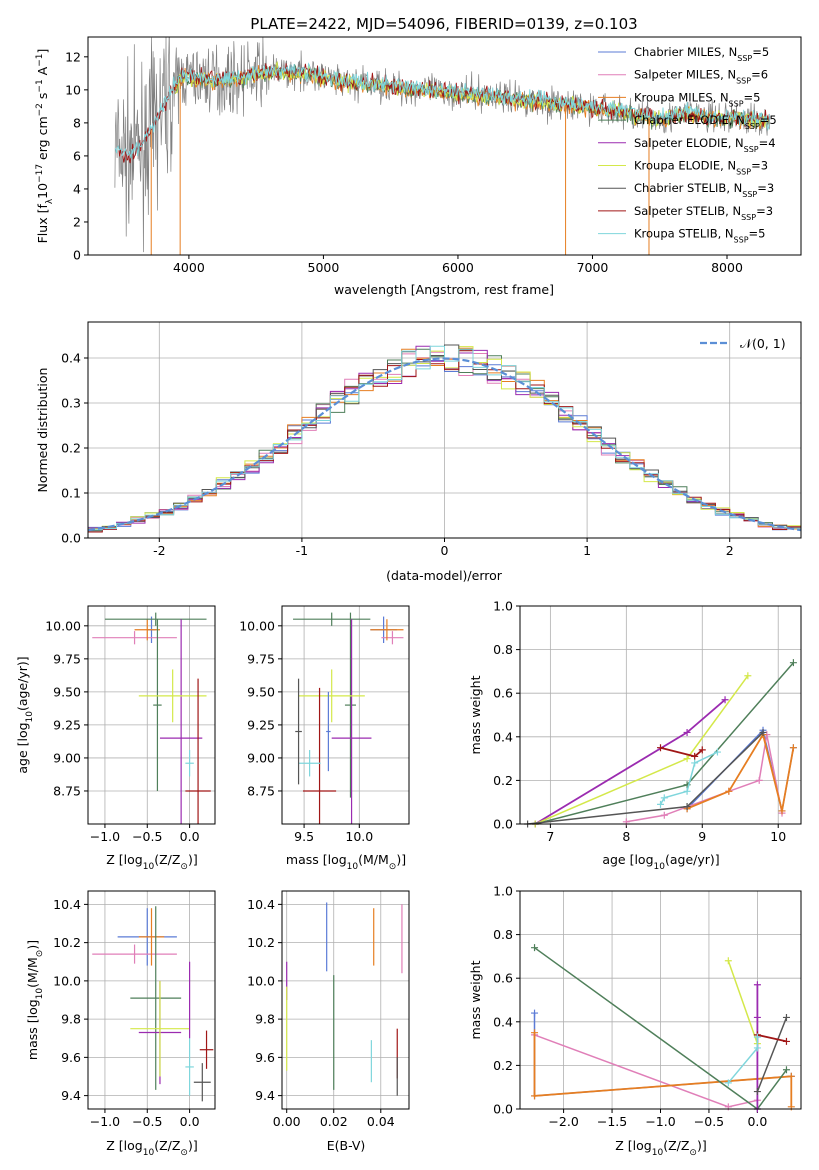 The image size is (819, 1170). Describe the element at coordinates (763, 343) in the screenshot. I see `legend-label-normal: 𝒩(0, 1)` at that location.